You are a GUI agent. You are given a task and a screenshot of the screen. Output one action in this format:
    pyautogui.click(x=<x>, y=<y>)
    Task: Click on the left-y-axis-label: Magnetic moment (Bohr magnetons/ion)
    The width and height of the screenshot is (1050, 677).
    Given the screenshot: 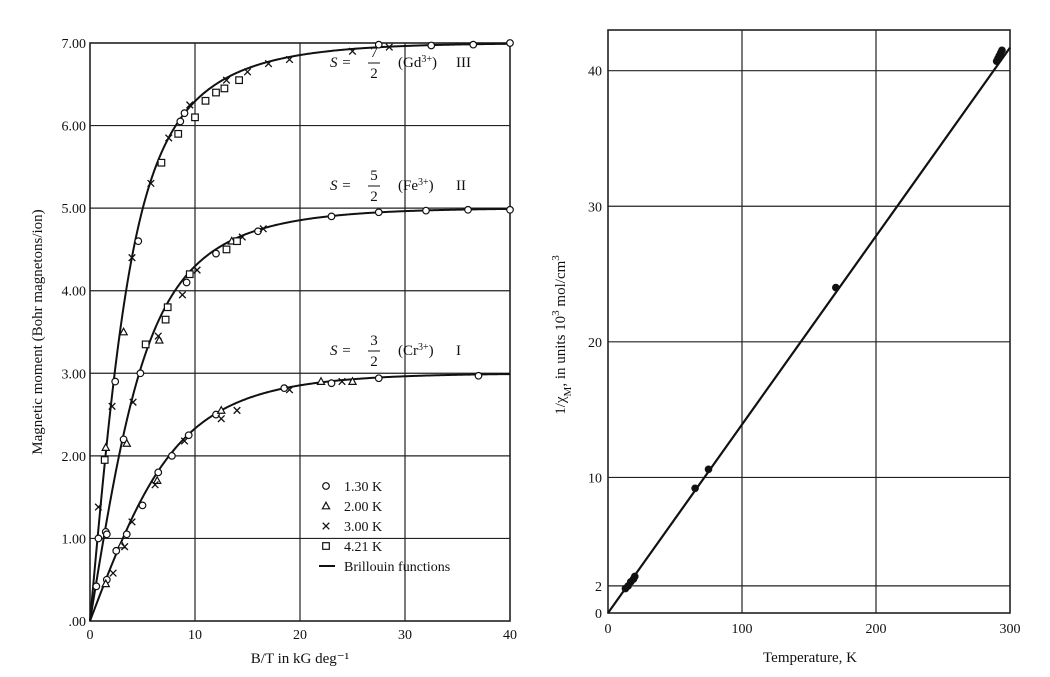 What is the action you would take?
    pyautogui.click(x=38, y=331)
    